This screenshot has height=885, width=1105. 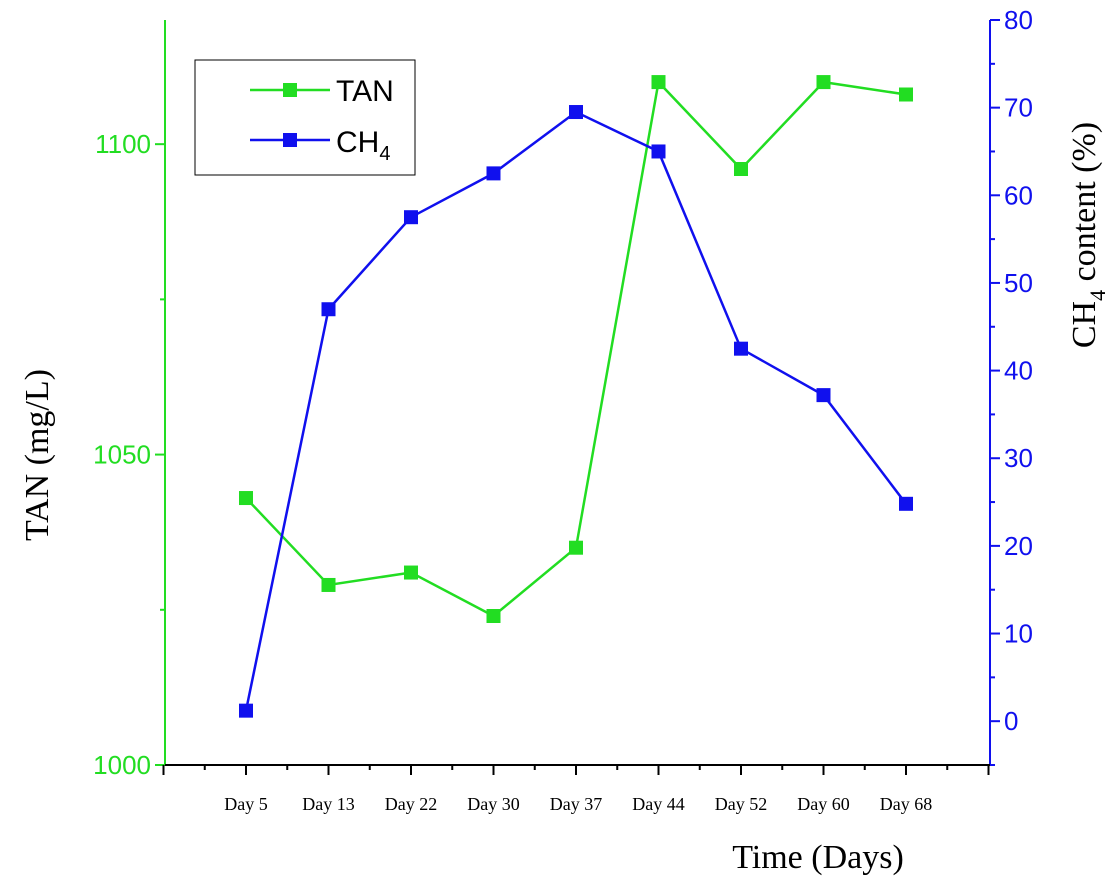 What do you see at coordinates (411, 804) in the screenshot?
I see `x-tick-label: Day 22` at bounding box center [411, 804].